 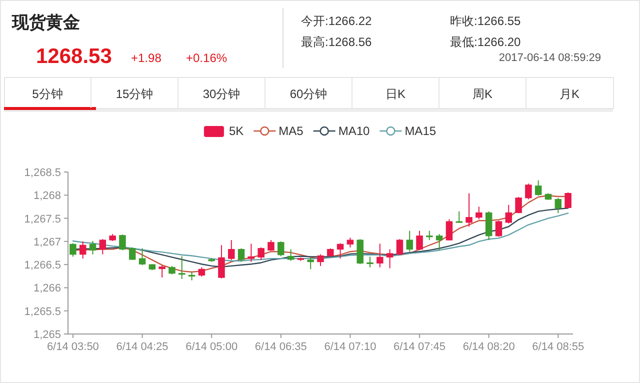 I want to click on legend-label: 5K, so click(x=236, y=131).